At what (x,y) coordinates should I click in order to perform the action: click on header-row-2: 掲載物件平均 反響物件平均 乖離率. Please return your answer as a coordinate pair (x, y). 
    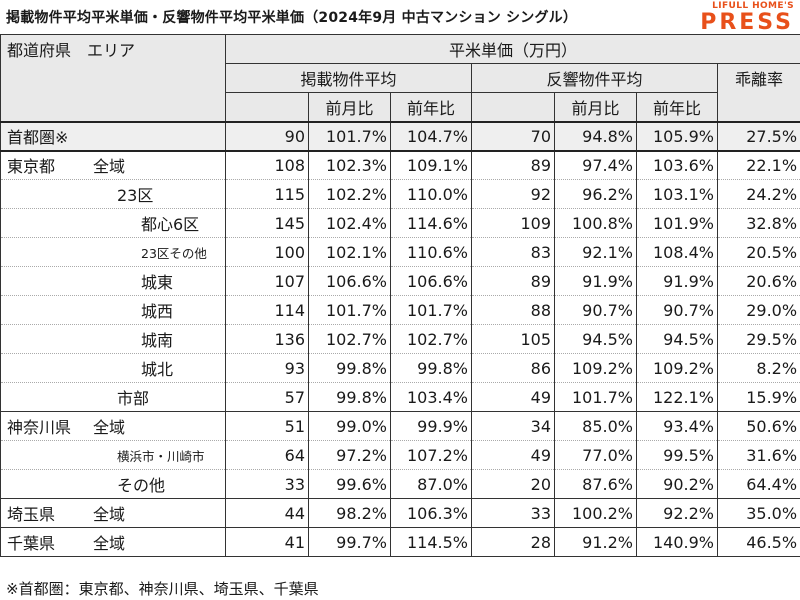
    Looking at the image, I should click on (400, 92).